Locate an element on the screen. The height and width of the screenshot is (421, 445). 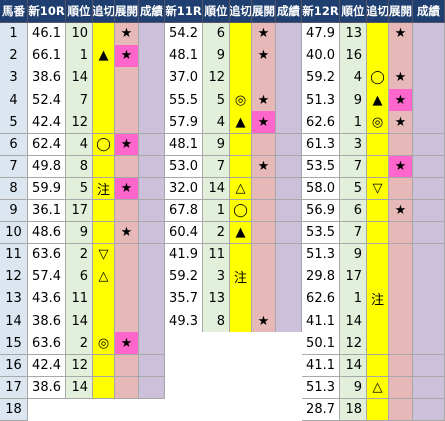
index-value: 42.4 is located at coordinates (47, 366).